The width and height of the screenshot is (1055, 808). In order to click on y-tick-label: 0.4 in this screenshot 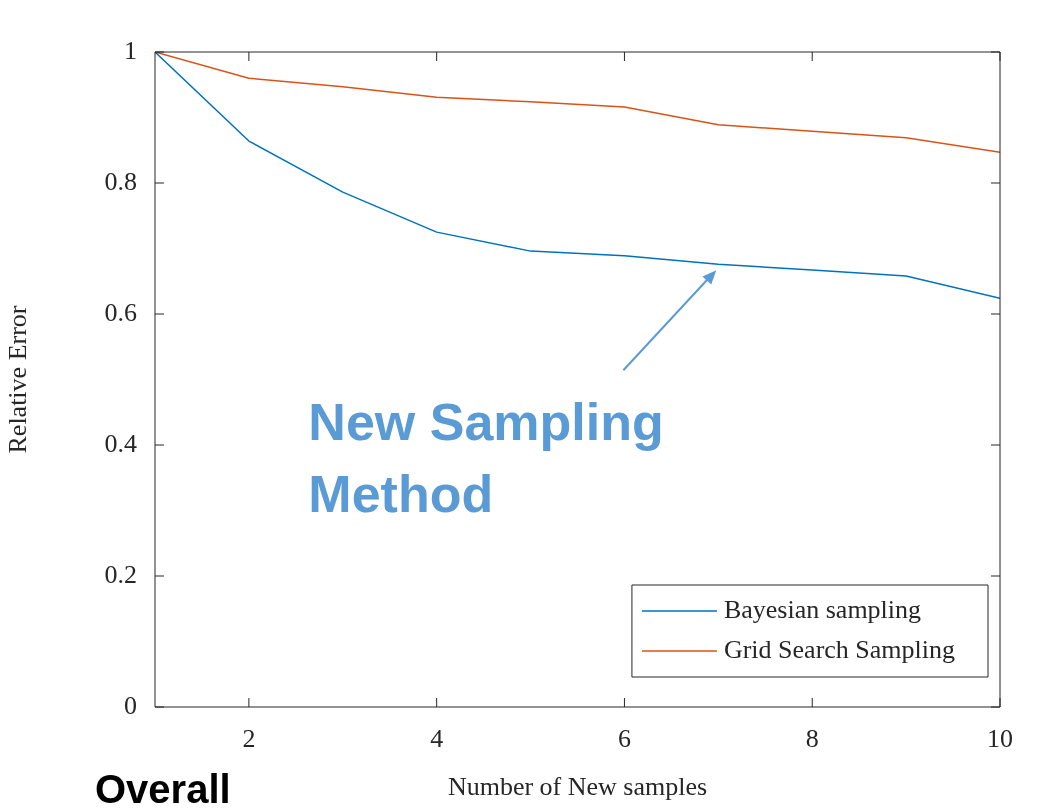, I will do `click(120, 443)`.